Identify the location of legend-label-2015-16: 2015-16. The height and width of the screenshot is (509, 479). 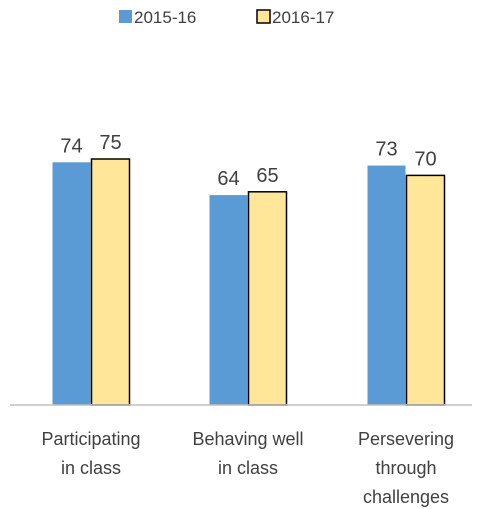
(165, 17).